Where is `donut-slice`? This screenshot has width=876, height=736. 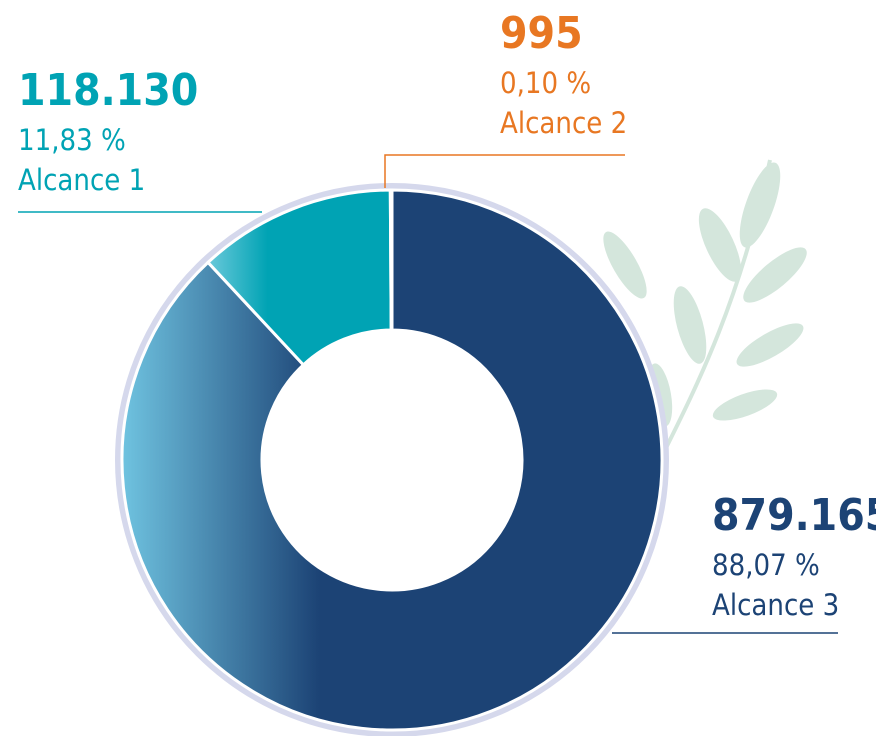
donut-slice is located at coordinates (391, 260).